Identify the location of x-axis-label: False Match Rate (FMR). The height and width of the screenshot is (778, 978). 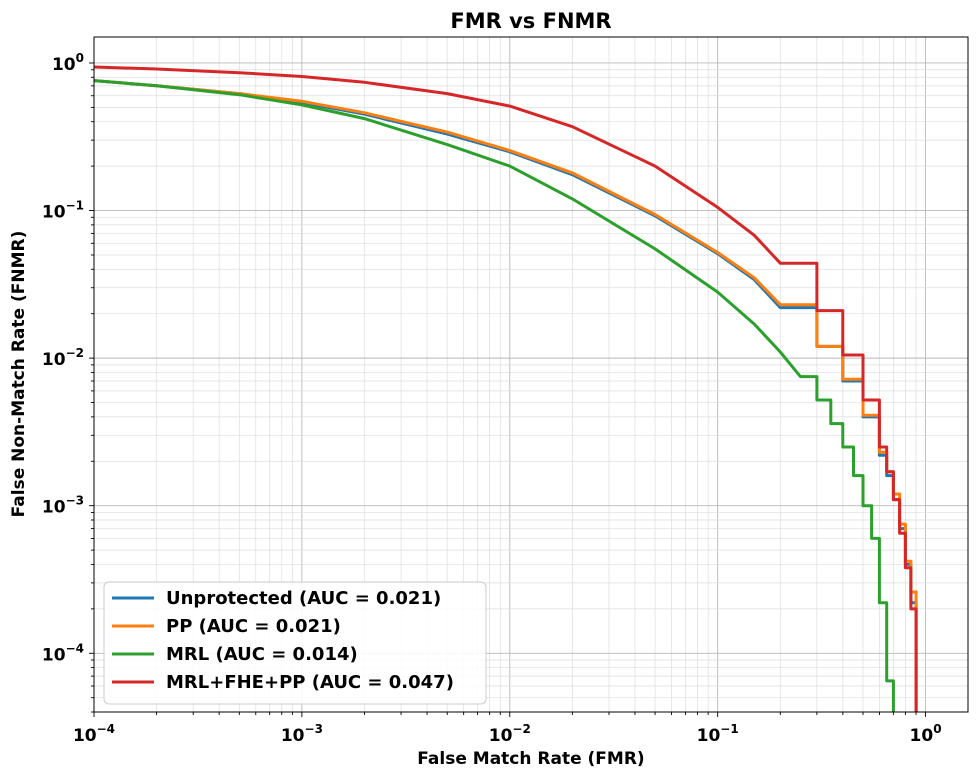
(530, 759).